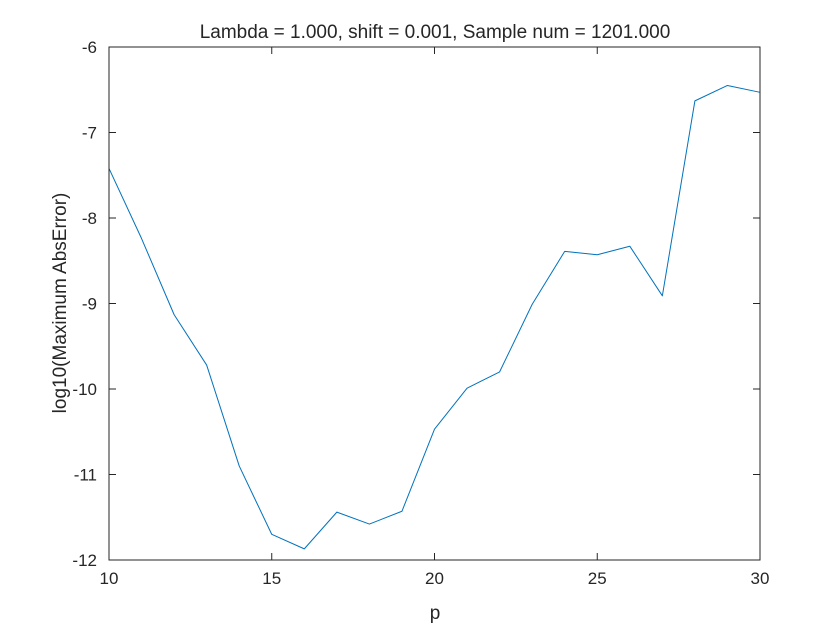  Describe the element at coordinates (597, 578) in the screenshot. I see `x-tick-label: 25` at that location.